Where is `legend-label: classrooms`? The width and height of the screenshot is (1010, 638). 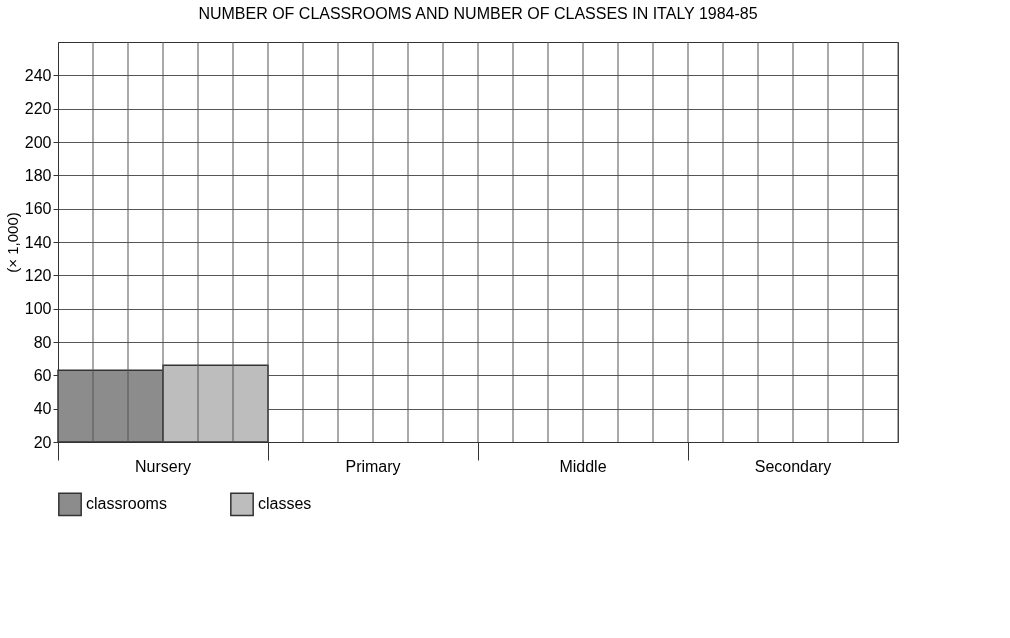 legend-label: classrooms is located at coordinates (126, 504).